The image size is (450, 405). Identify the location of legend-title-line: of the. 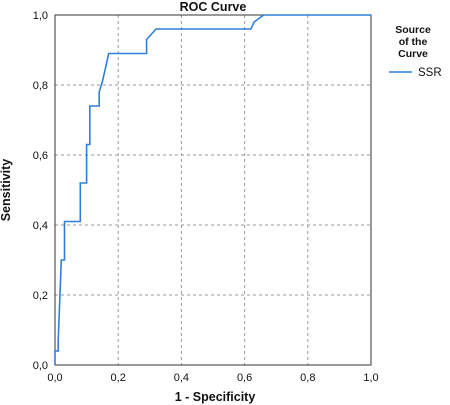
(413, 42).